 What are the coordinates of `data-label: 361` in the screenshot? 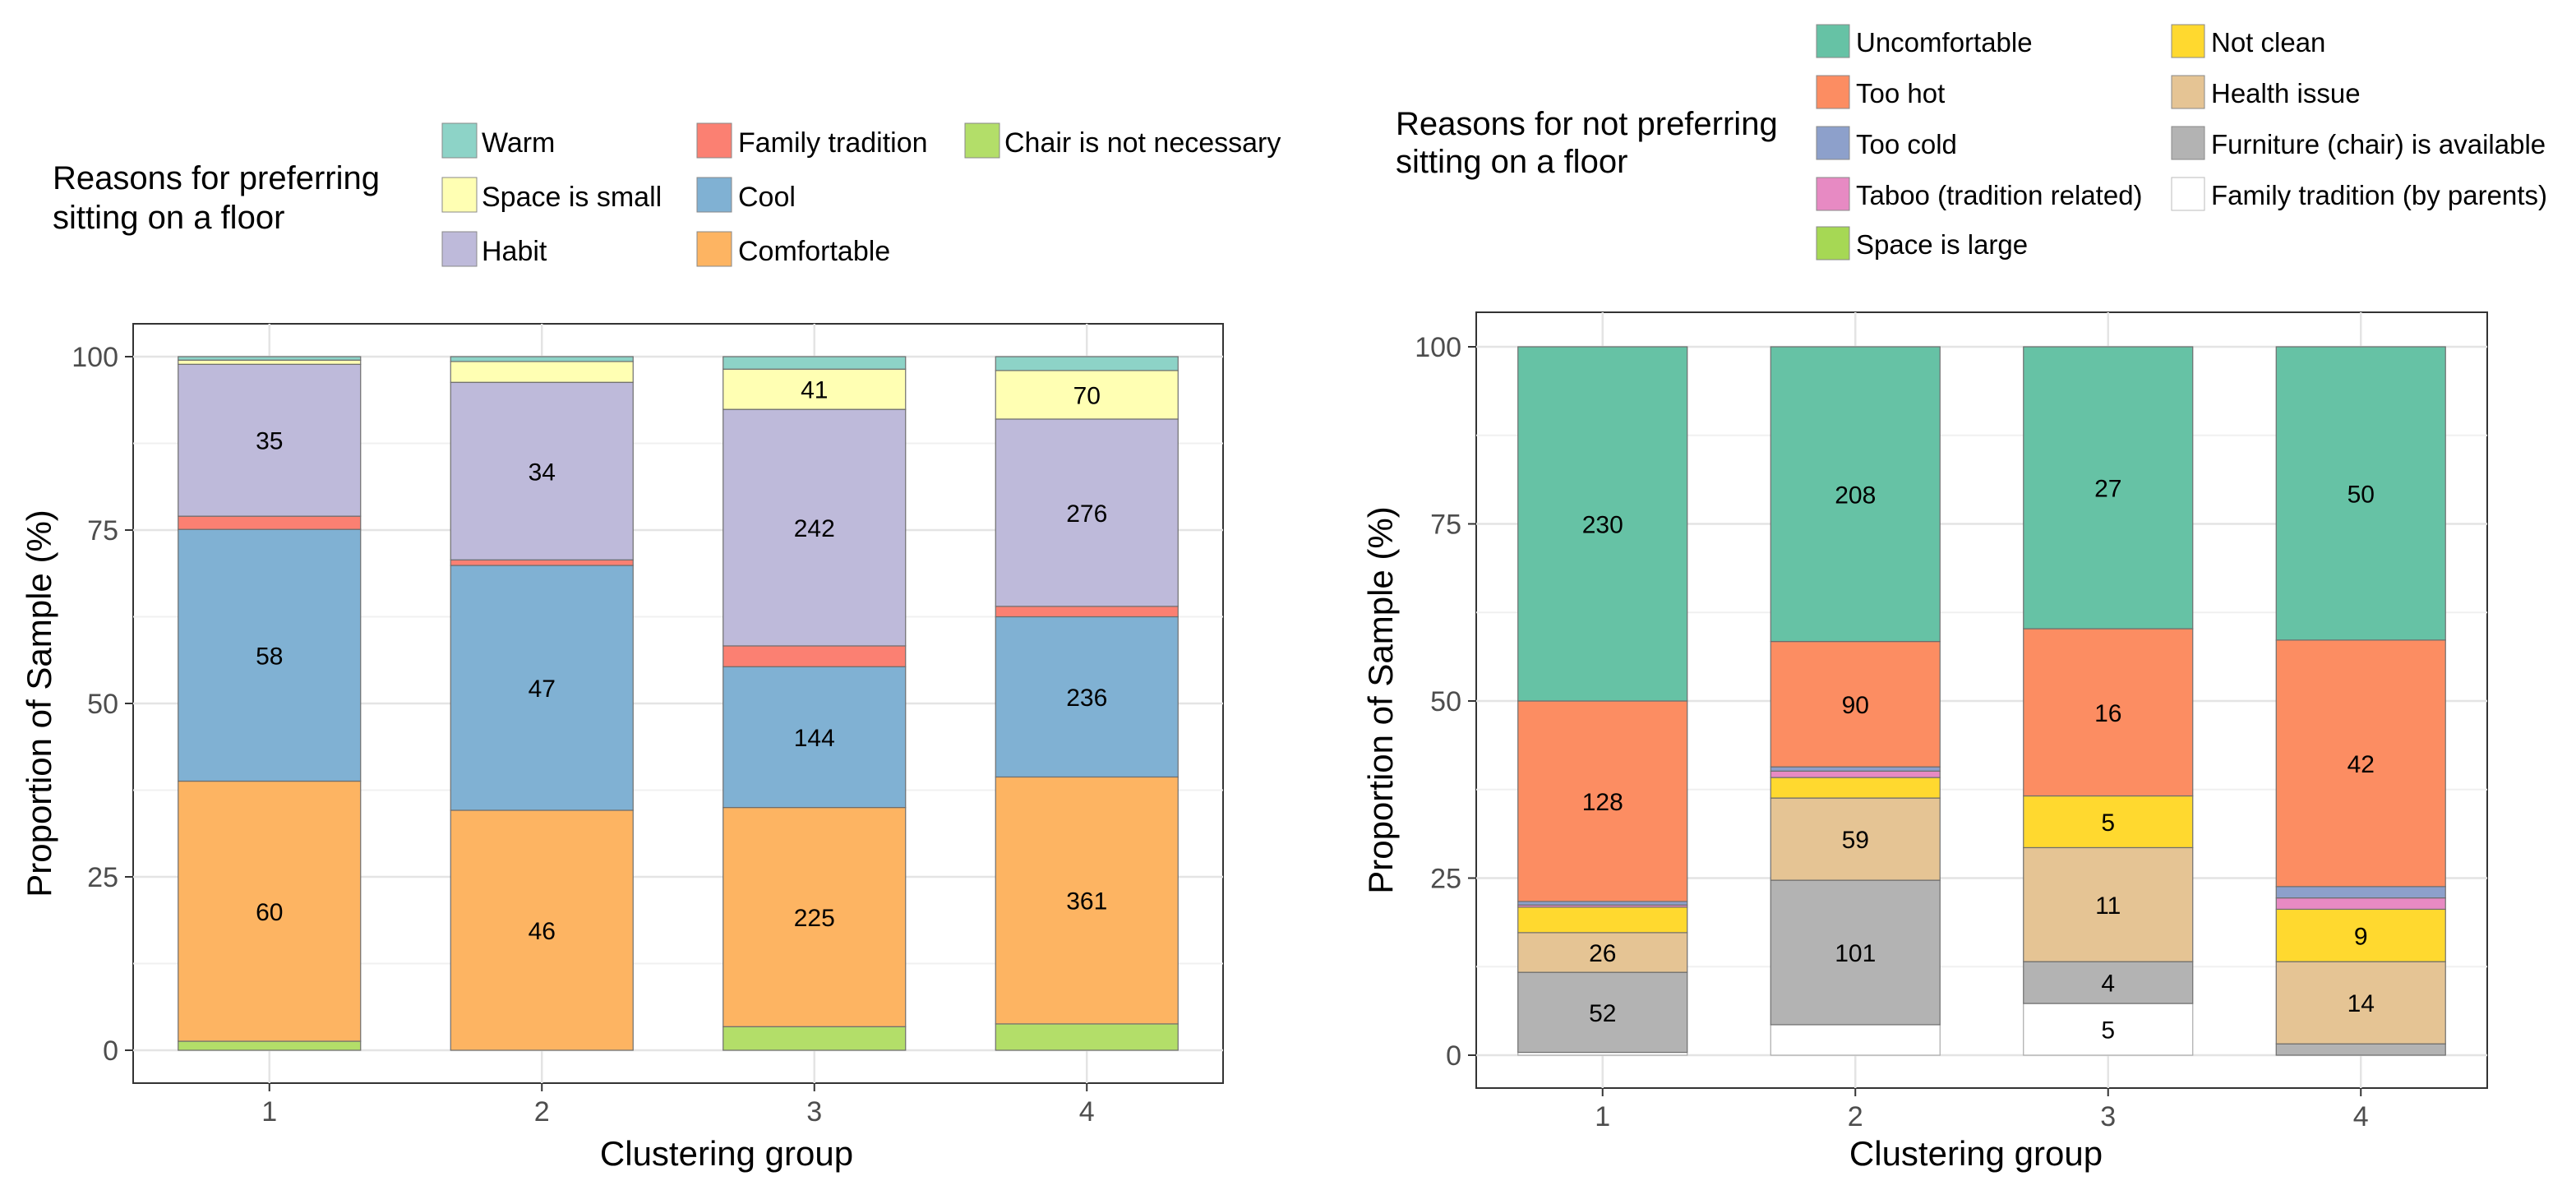 It's located at (1087, 901).